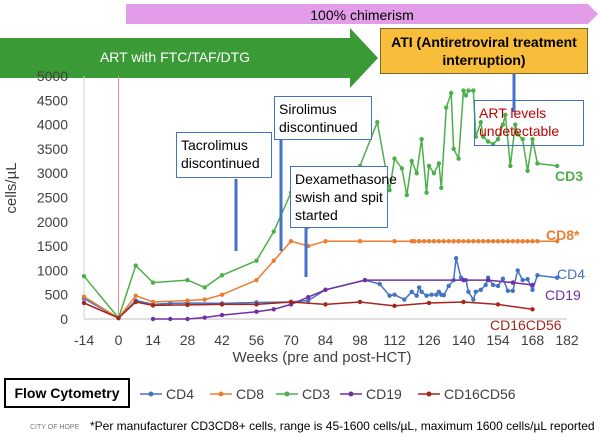 Image resolution: width=600 pixels, height=444 pixels. Describe the element at coordinates (480, 394) in the screenshot. I see `legend-label-cd16cd56: CD16CD56` at that location.